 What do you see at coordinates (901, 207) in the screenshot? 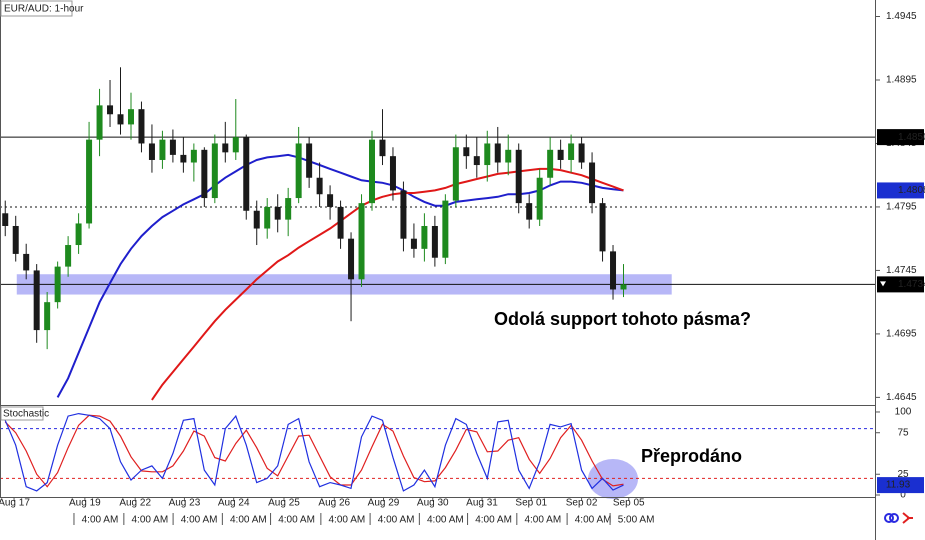
I see `y-tick-label: 1.4795` at bounding box center [901, 207].